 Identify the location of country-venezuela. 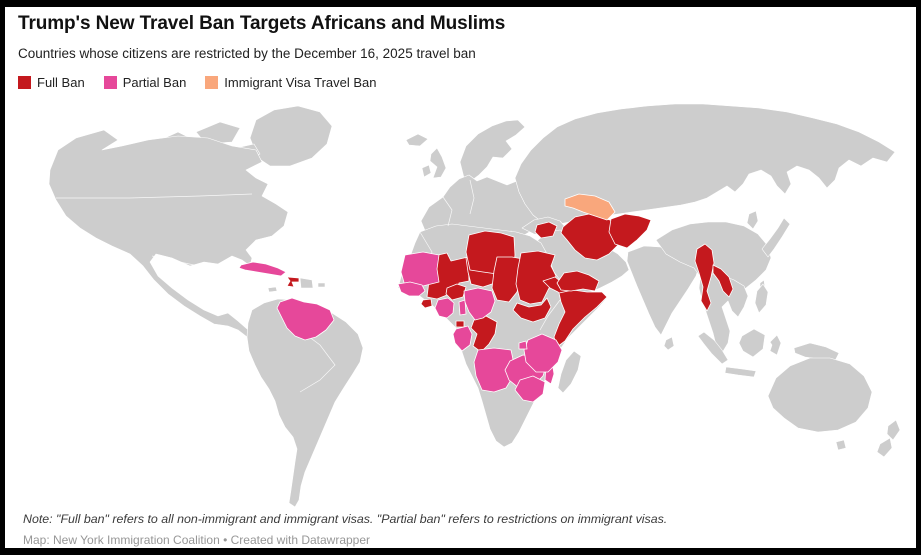
(305, 319).